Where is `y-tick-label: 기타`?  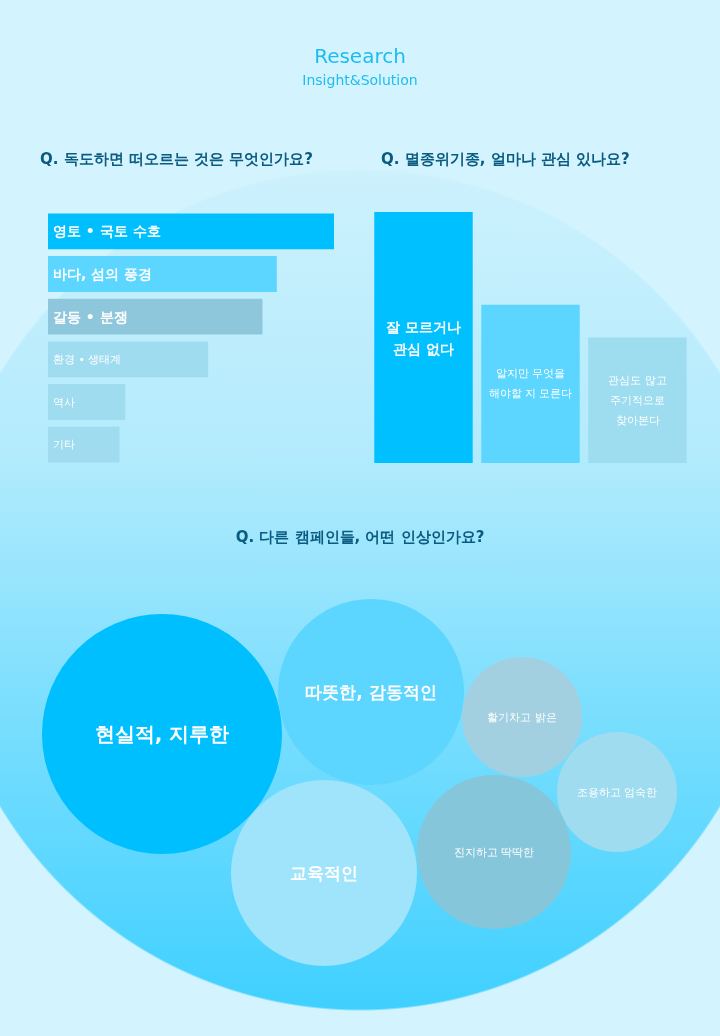 y-tick-label: 기타 is located at coordinates (64, 445).